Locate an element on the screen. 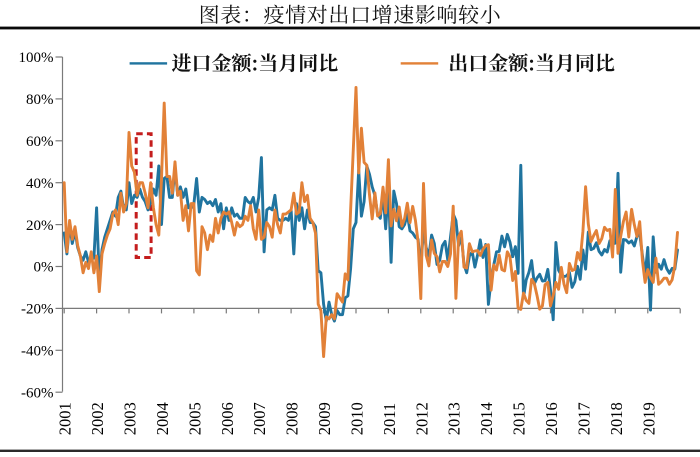 The height and width of the screenshot is (457, 700). svg-text: 2001 is located at coordinates (65, 418).